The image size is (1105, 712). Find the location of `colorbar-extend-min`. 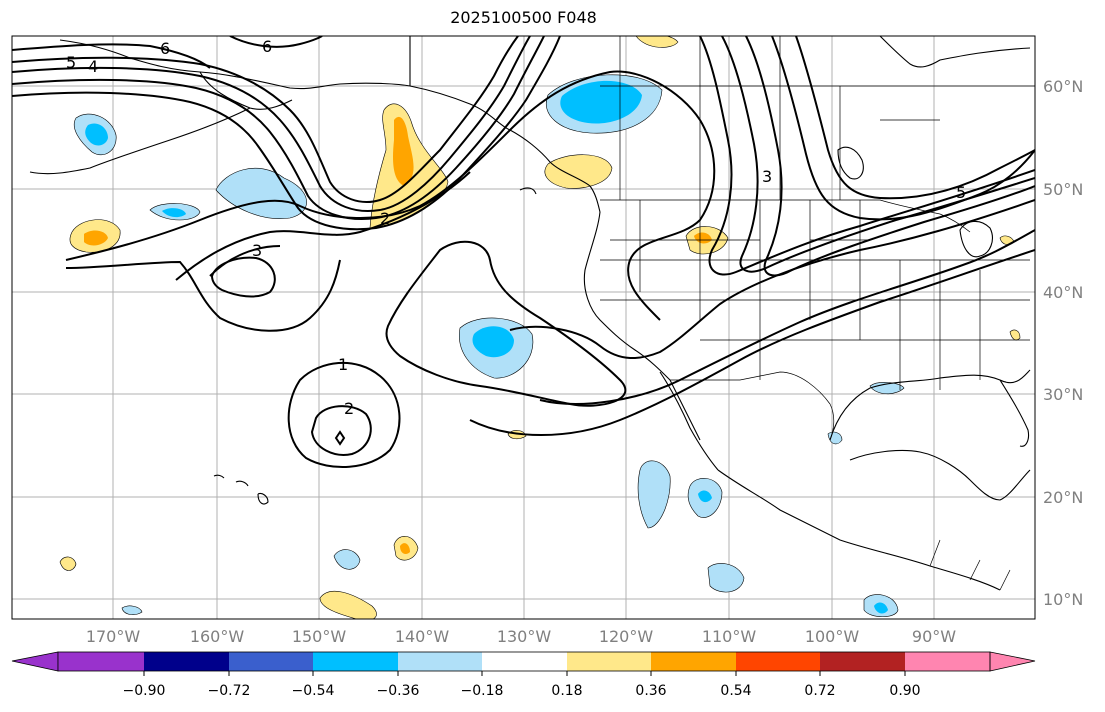

colorbar-extend-min is located at coordinates (35, 661).